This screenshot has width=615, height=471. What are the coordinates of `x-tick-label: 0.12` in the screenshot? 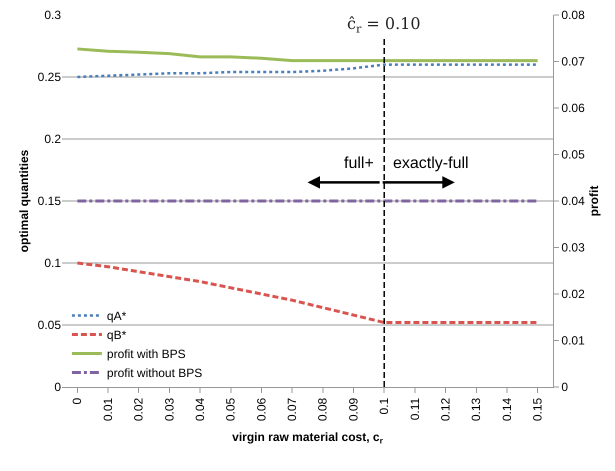 It's located at (445, 409).